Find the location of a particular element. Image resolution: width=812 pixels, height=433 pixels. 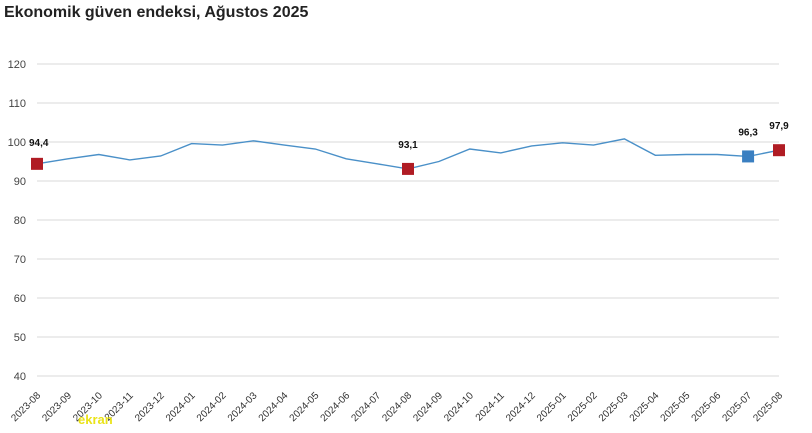

y-tick-label: 100 is located at coordinates (17, 143).